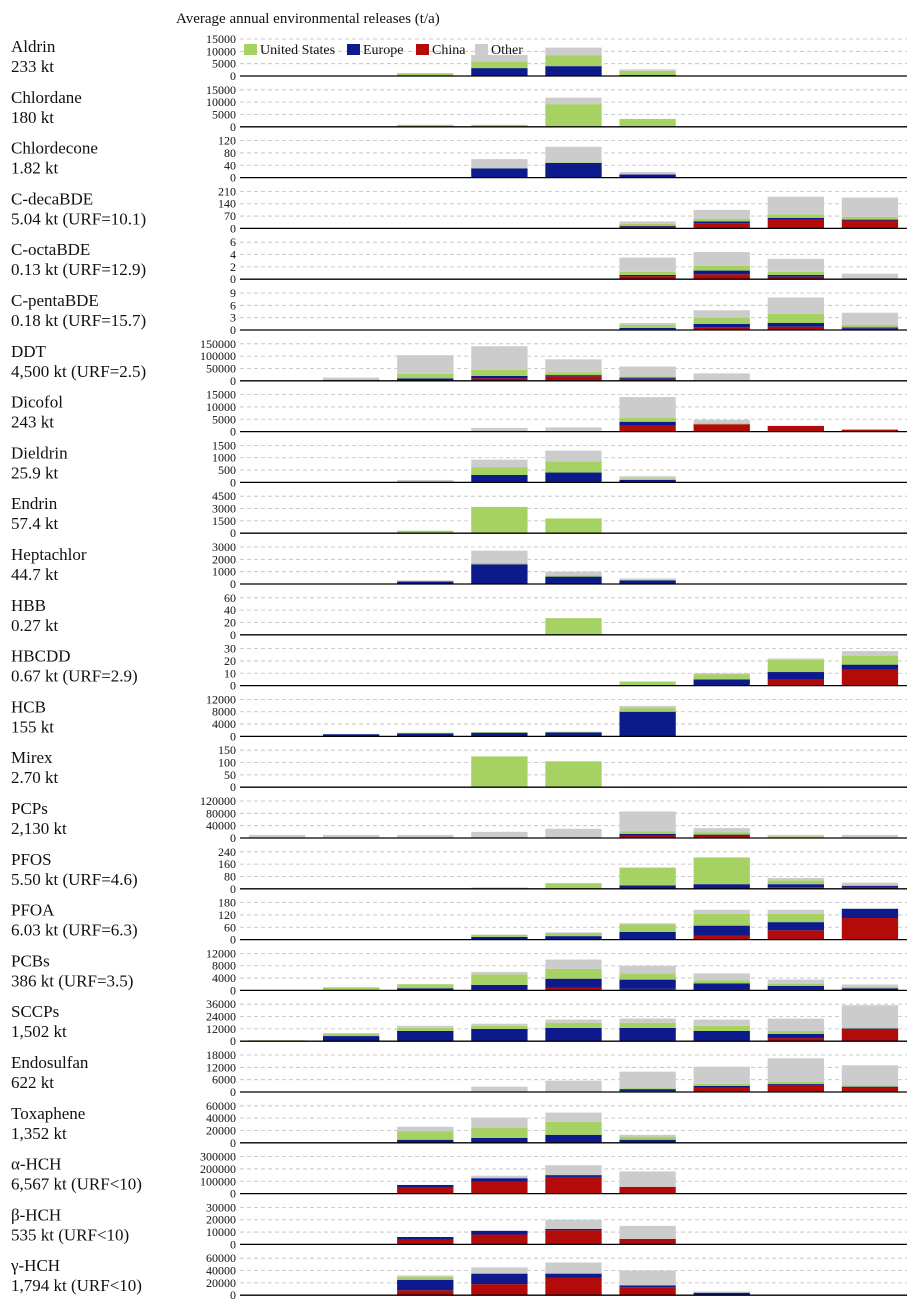 The width and height of the screenshot is (909, 1306). Describe the element at coordinates (32, 1082) in the screenshot. I see `panel-total-release: 622 kt` at that location.